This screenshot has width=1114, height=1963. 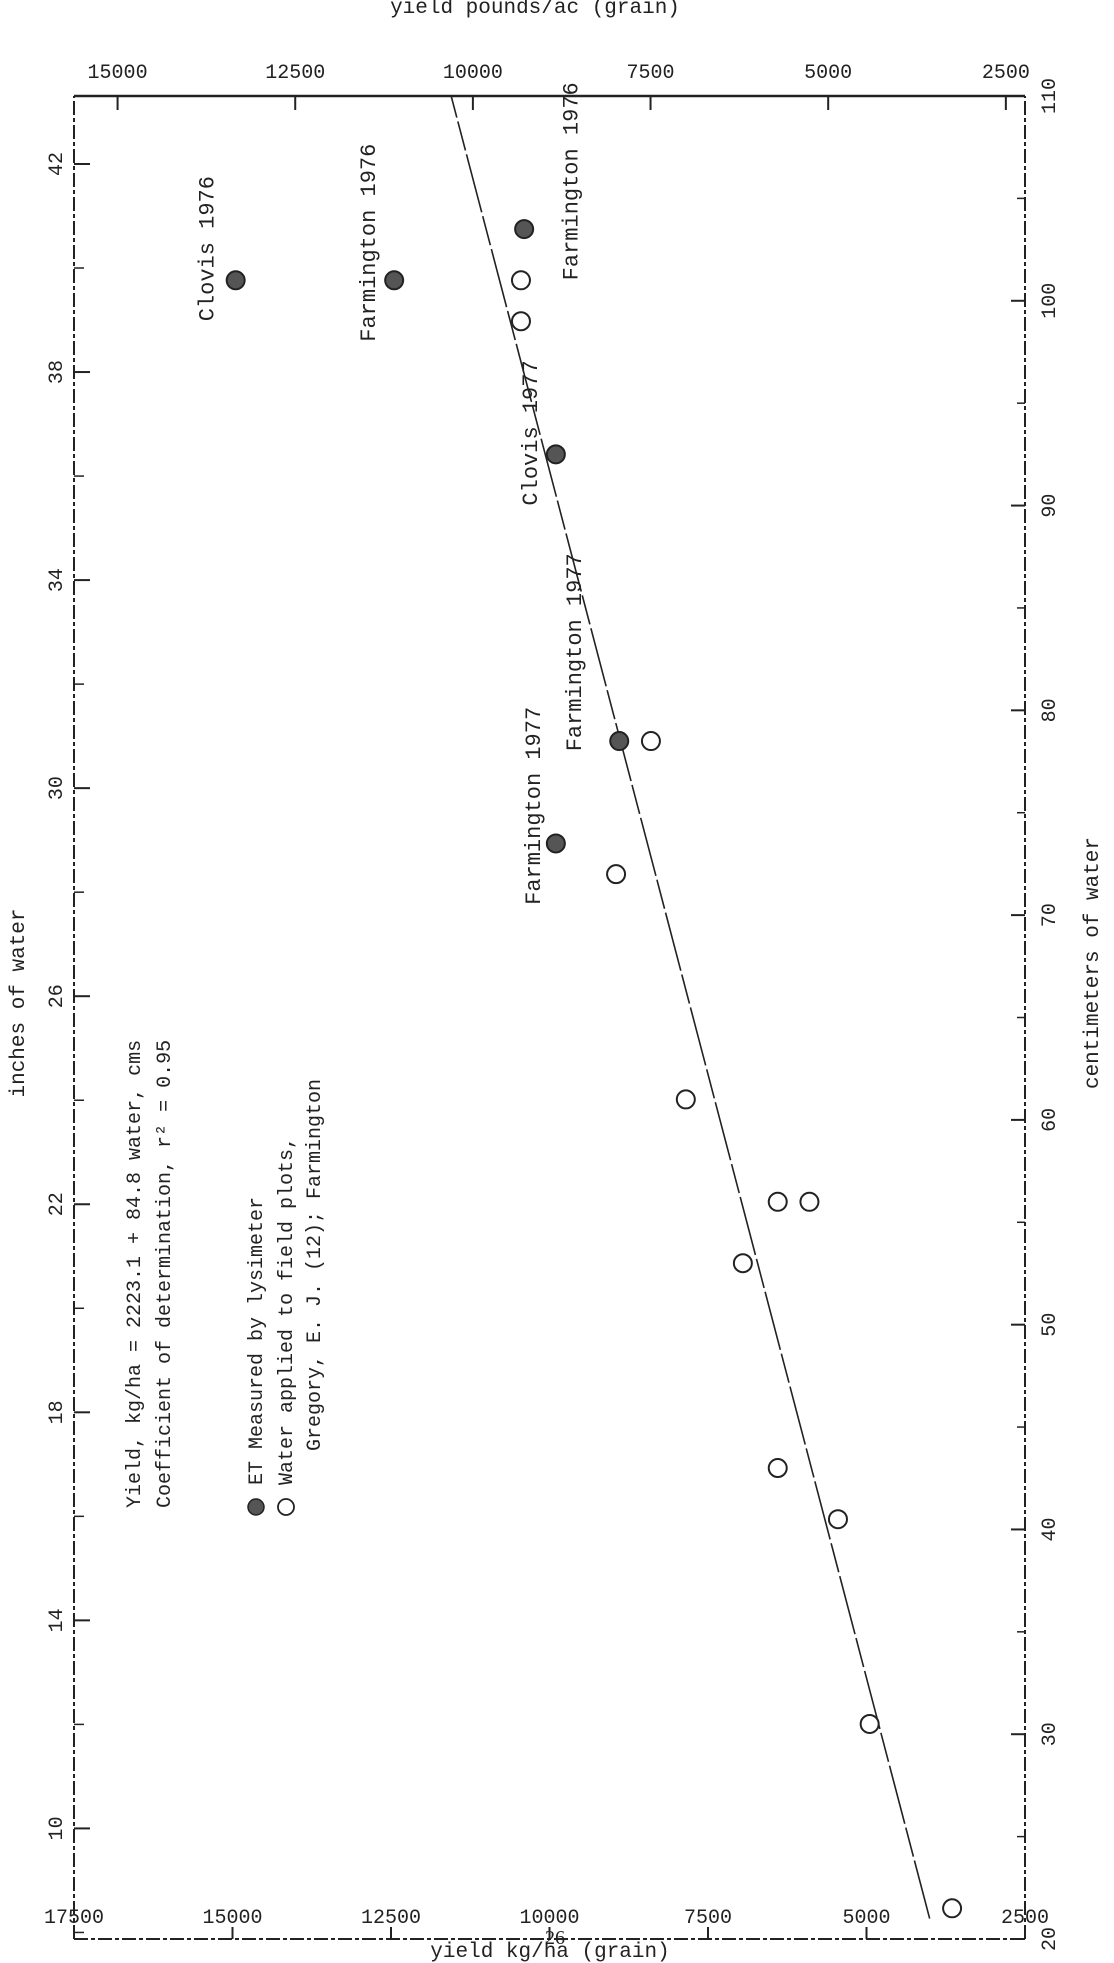 I want to click on x-top-tick-label: 34, so click(x=57, y=580).